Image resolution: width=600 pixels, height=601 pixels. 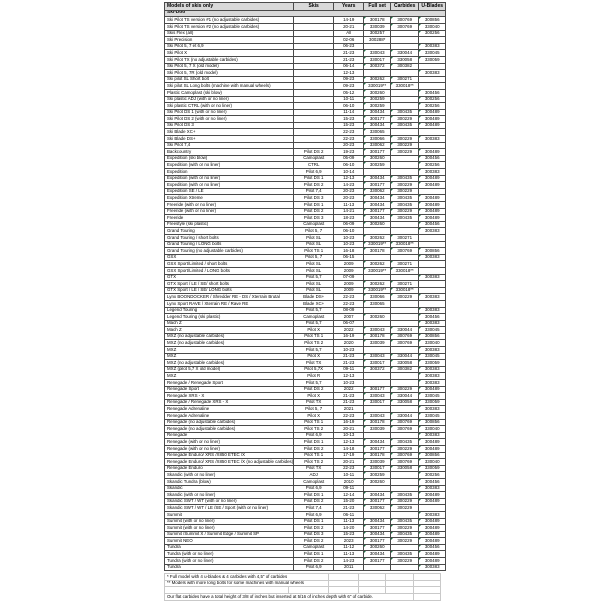 What do you see at coordinates (377, 284) in the screenshot?
I see `cell-full-set: 300262` at bounding box center [377, 284].